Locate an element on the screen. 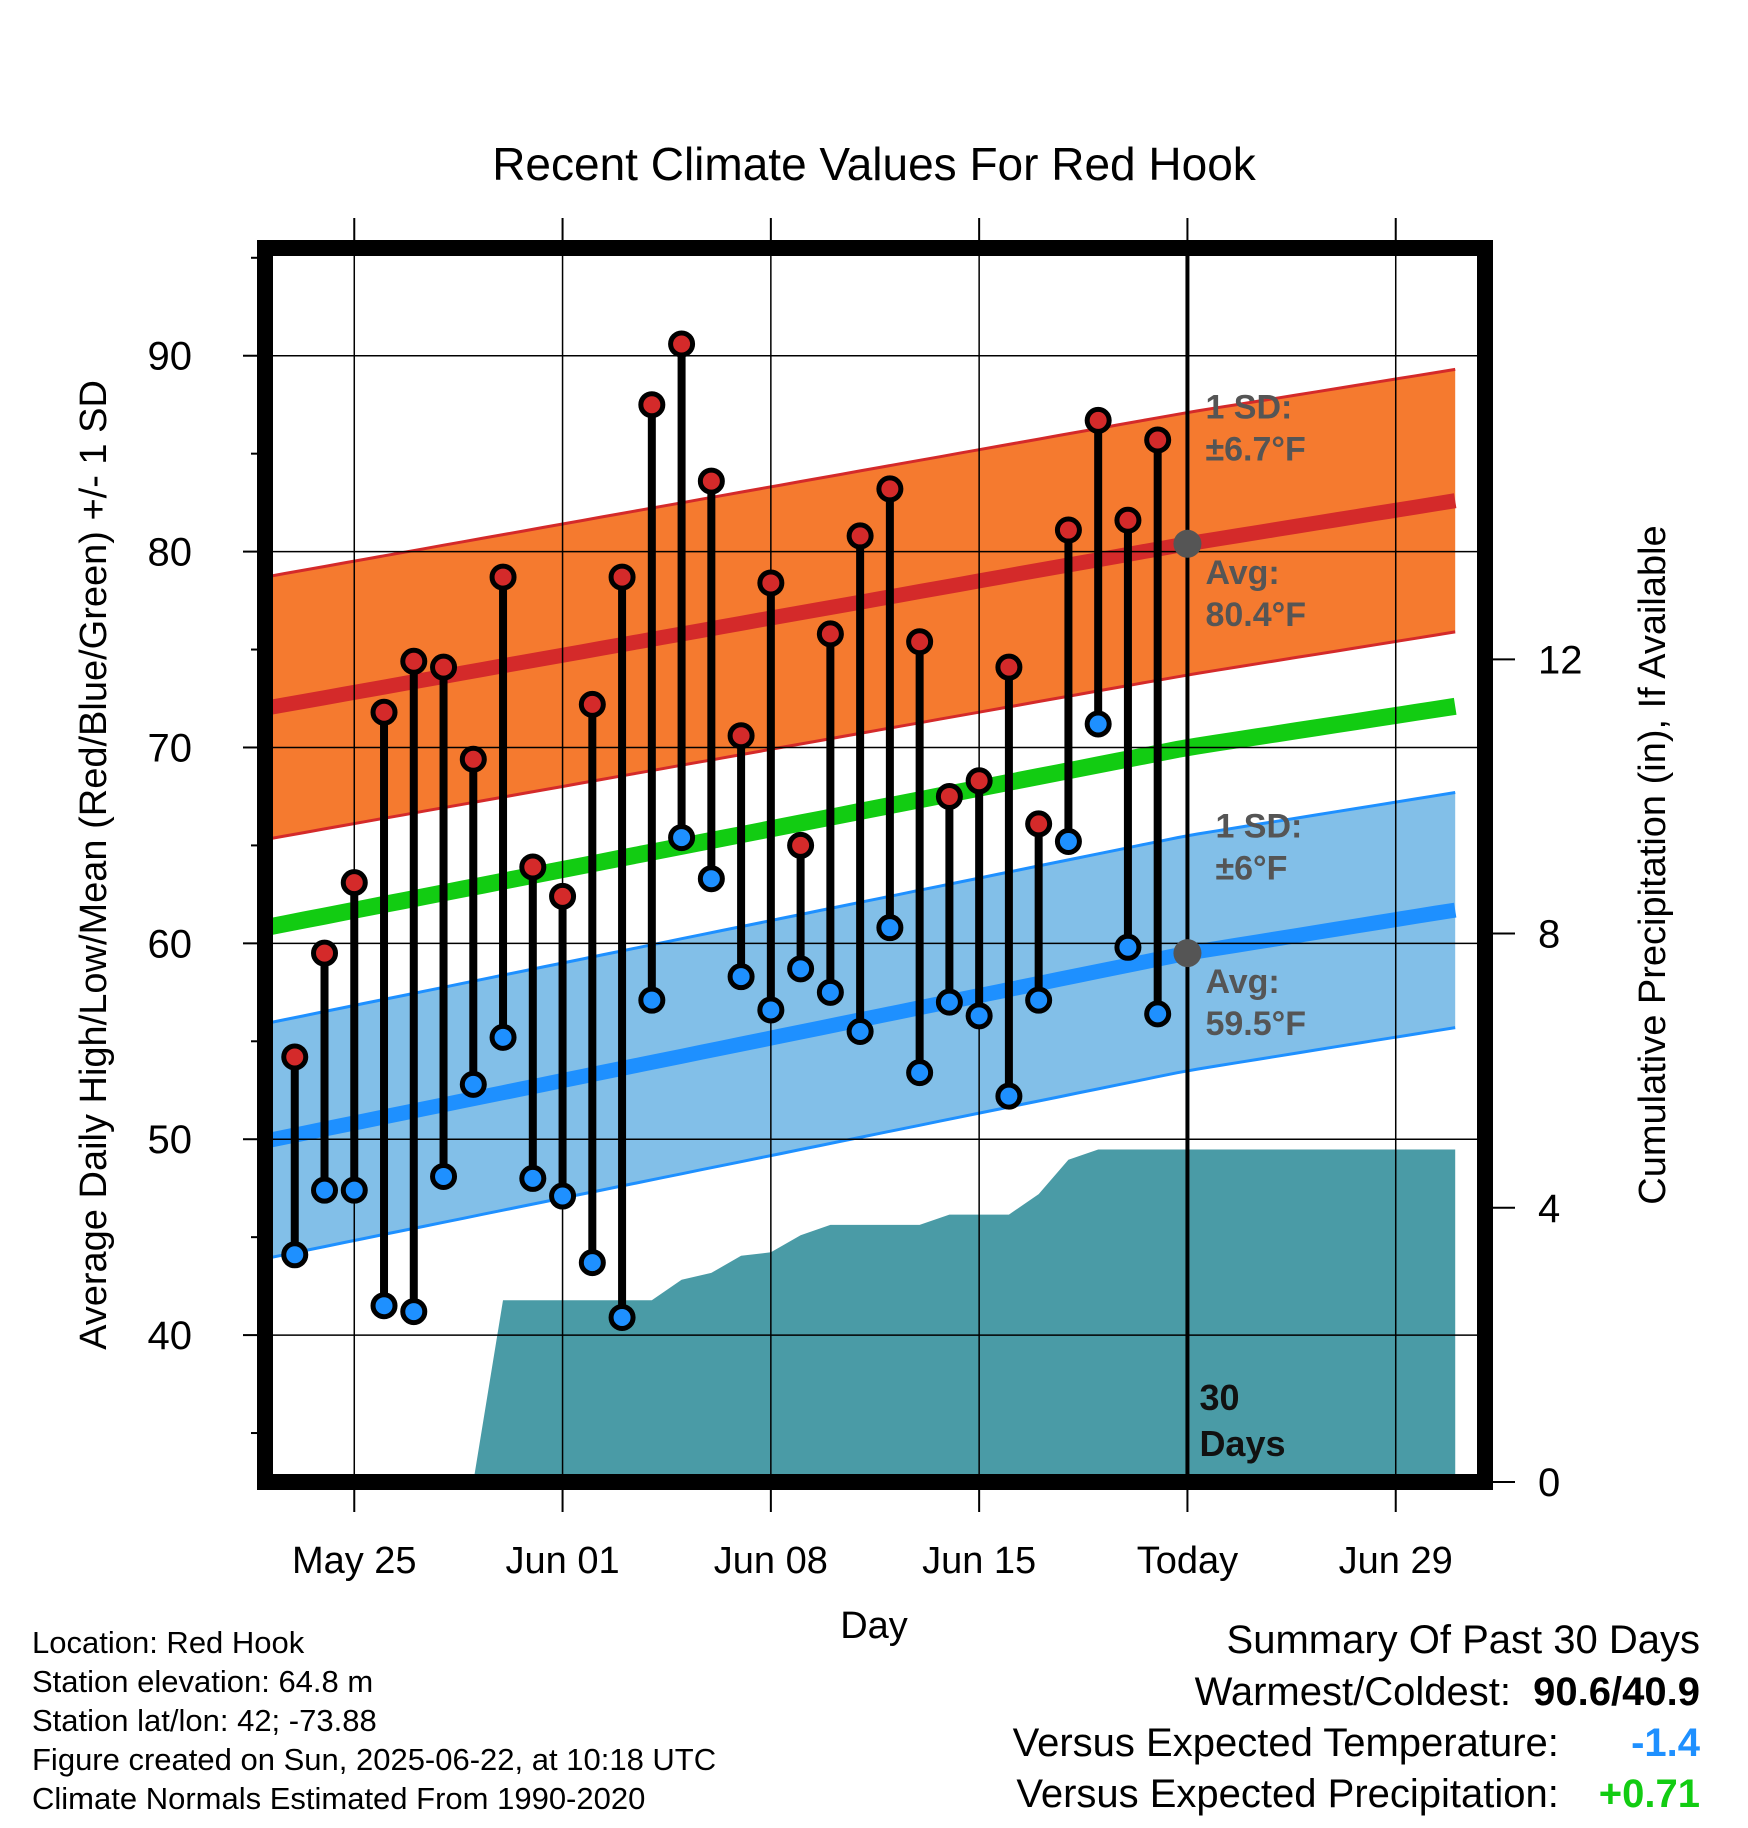 This screenshot has width=1748, height=1828. y2-tick-label: 4 is located at coordinates (1549, 1209).